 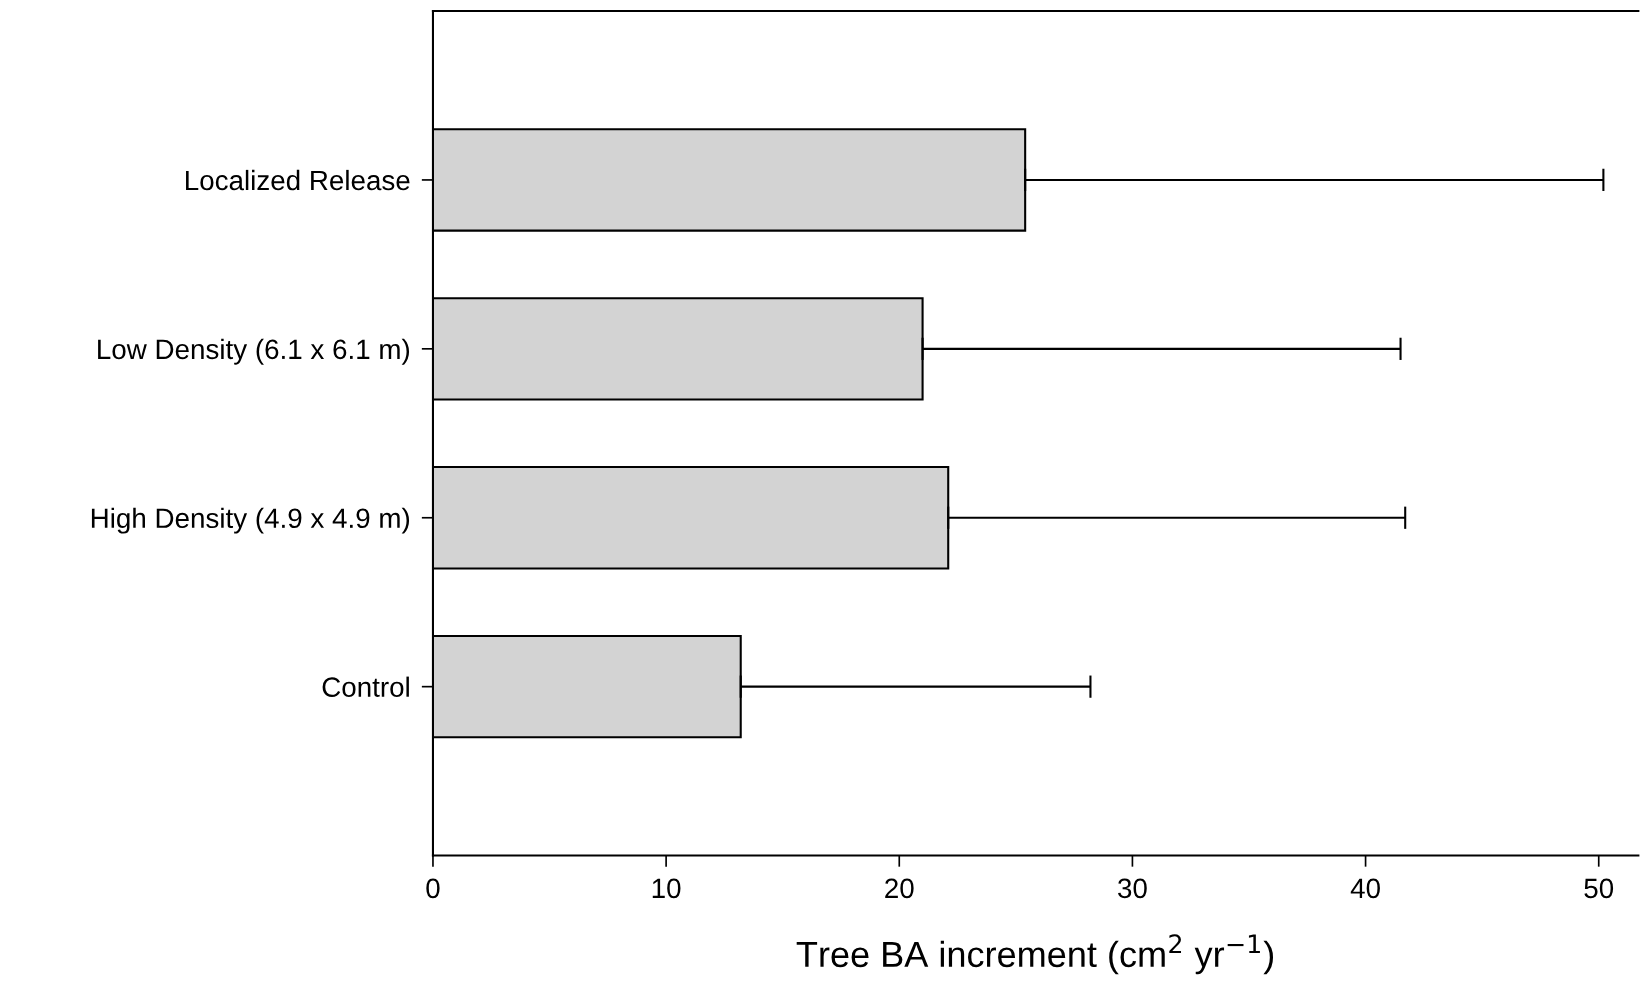 What do you see at coordinates (899, 888) in the screenshot?
I see `x-tick-label: 20` at bounding box center [899, 888].